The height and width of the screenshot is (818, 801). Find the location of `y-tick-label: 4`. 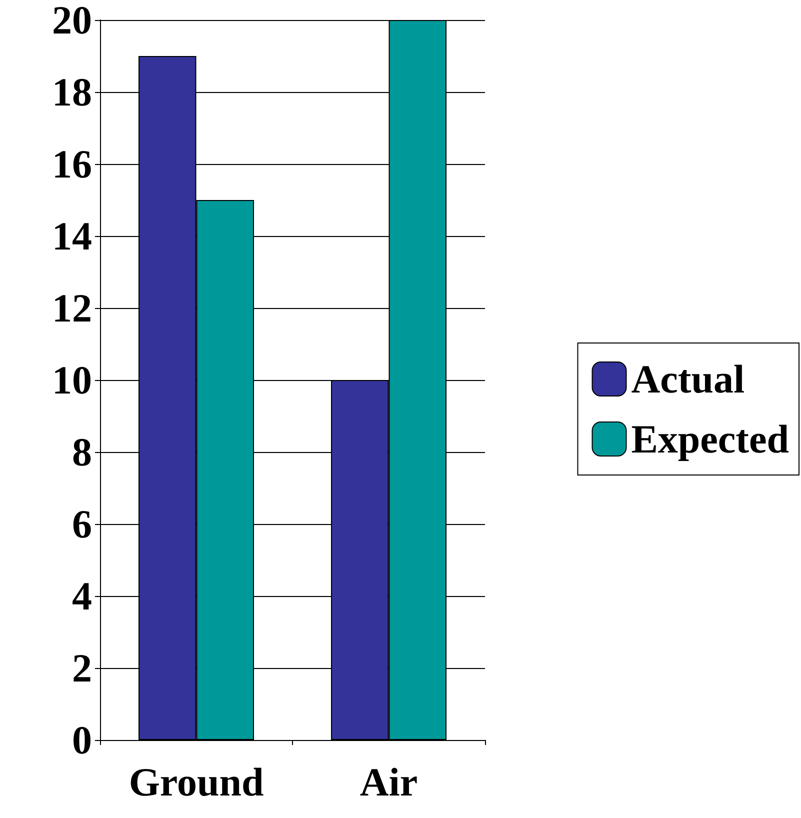

y-tick-label: 4 is located at coordinates (82, 596).